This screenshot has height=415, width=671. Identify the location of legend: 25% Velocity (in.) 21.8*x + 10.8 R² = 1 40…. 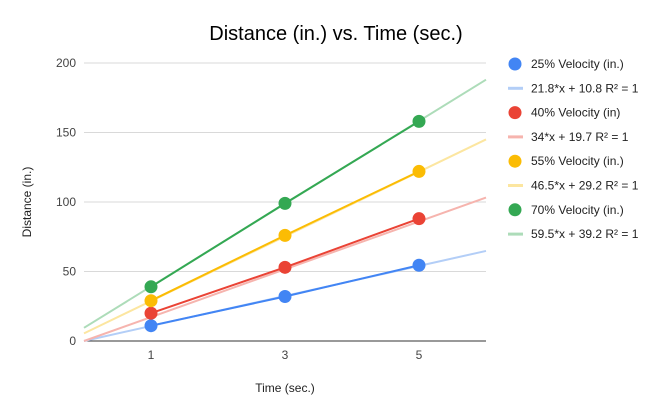
(573, 149).